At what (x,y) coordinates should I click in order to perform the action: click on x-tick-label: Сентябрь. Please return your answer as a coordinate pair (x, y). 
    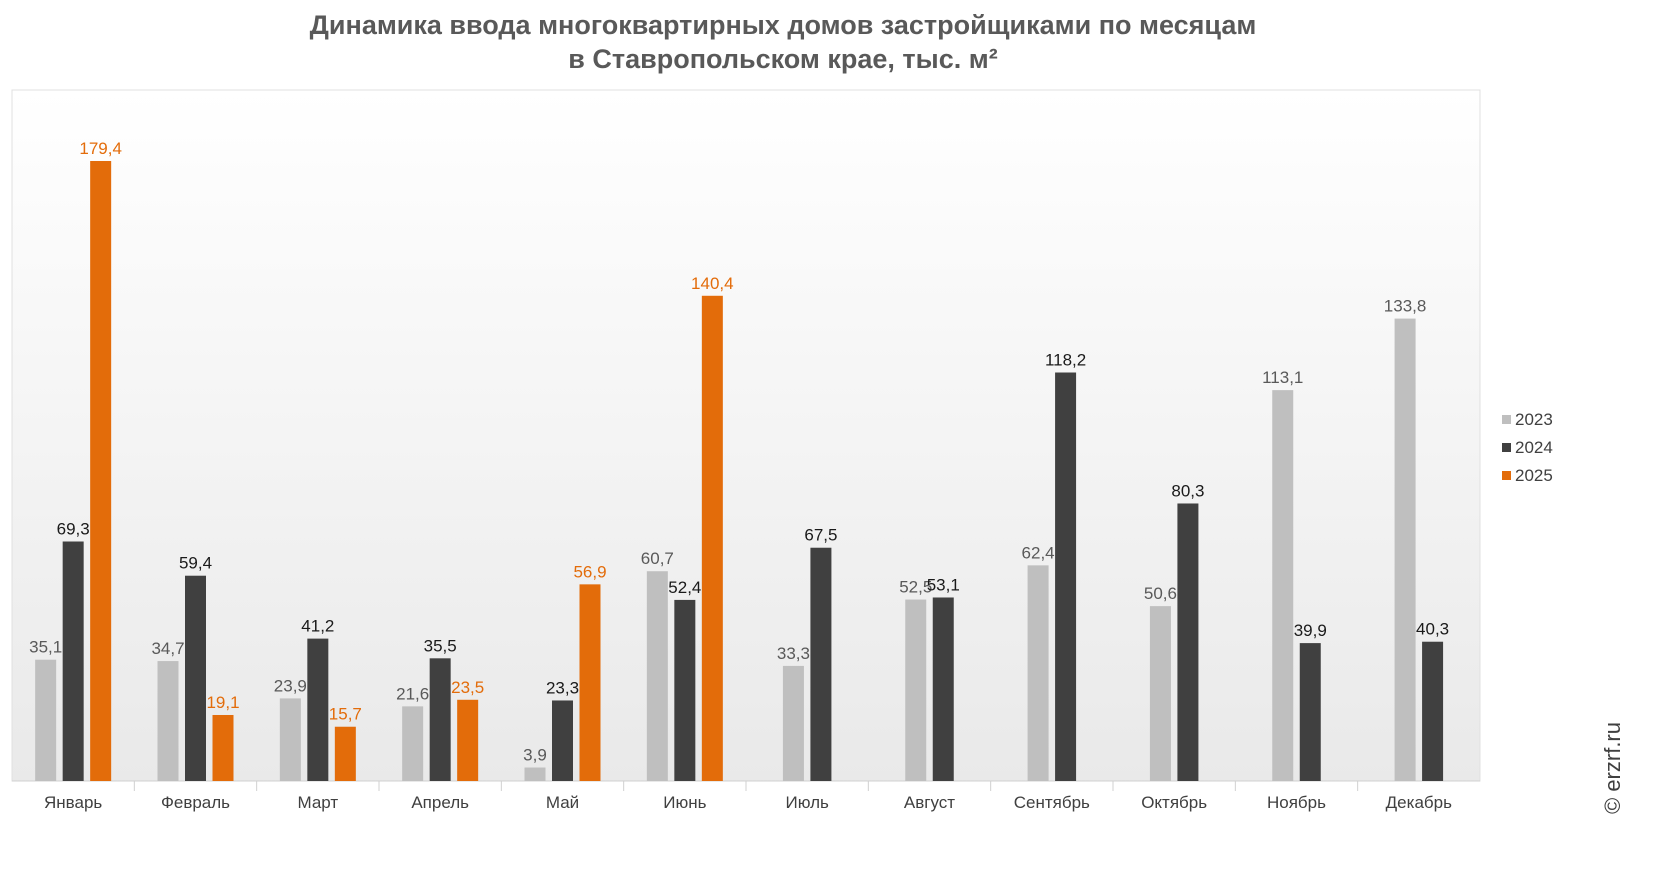
    Looking at the image, I should click on (1052, 802).